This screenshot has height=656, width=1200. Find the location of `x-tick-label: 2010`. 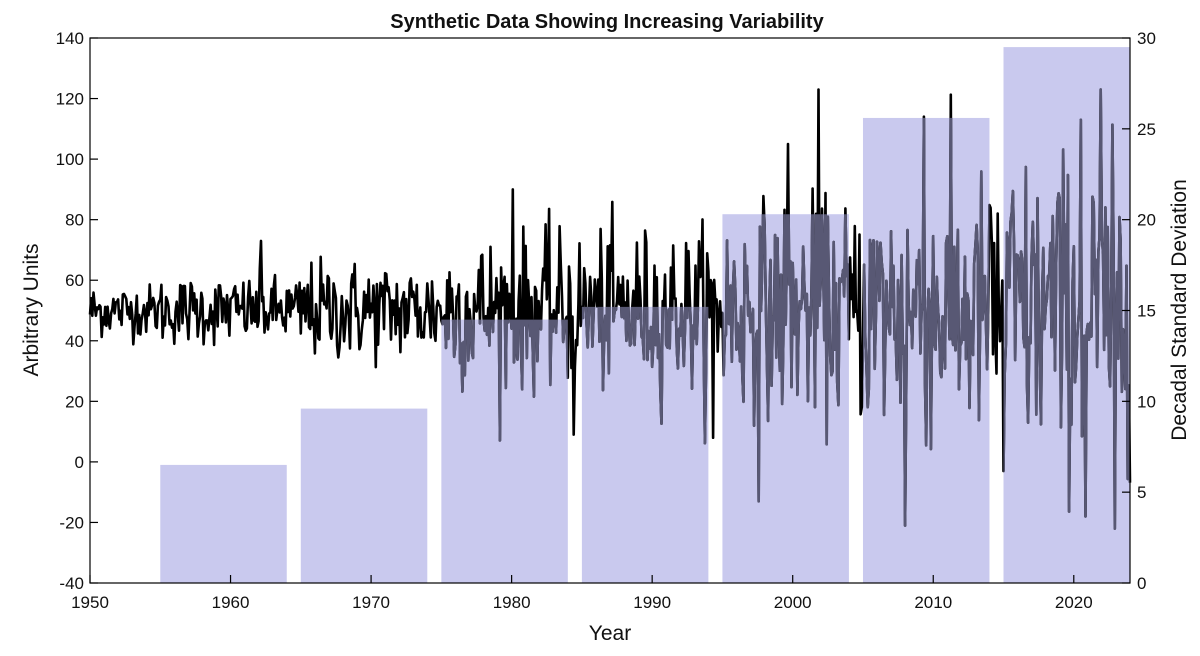

x-tick-label: 2010 is located at coordinates (933, 602).